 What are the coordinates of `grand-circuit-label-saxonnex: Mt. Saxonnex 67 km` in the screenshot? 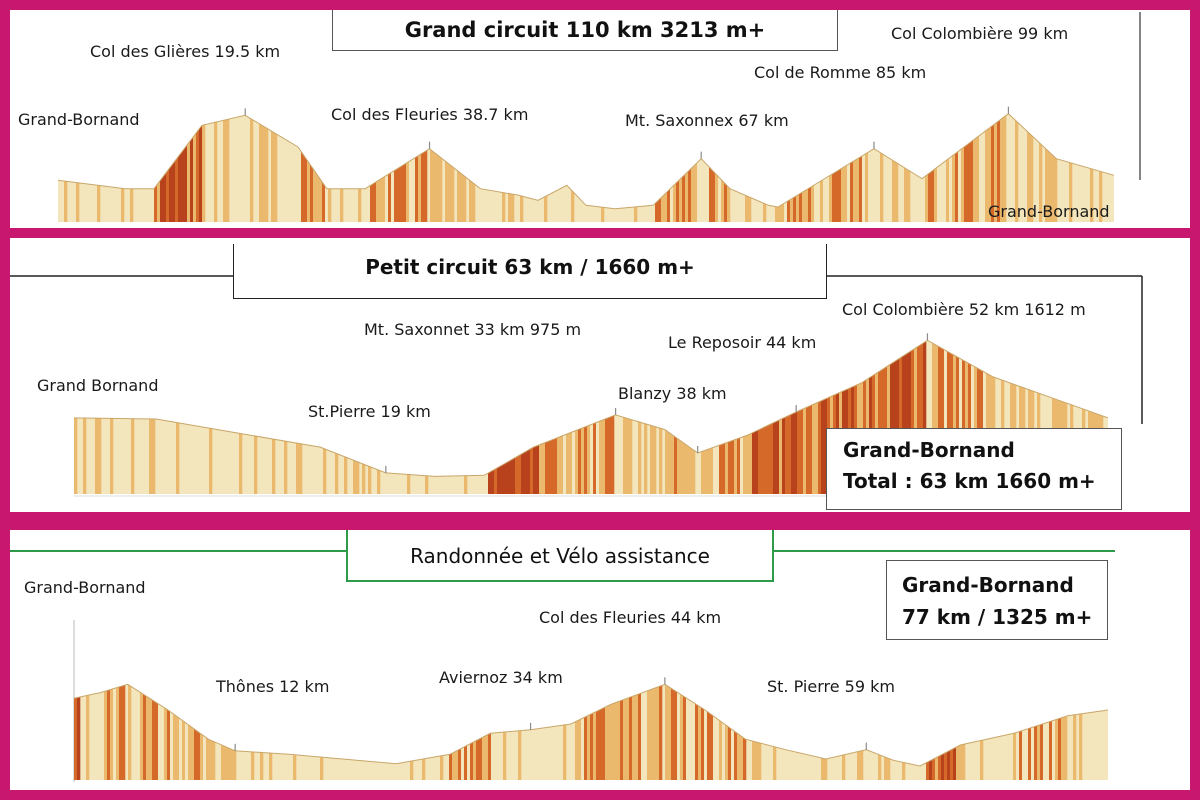 It's located at (707, 120).